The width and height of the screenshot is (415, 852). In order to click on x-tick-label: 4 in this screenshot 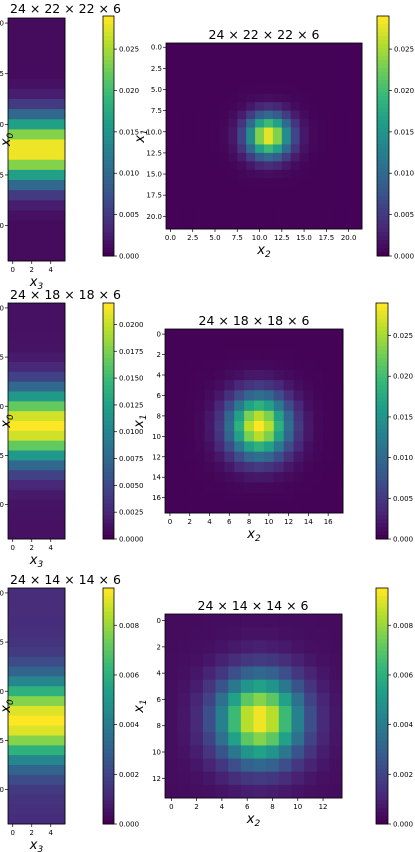, I will do `click(209, 522)`.